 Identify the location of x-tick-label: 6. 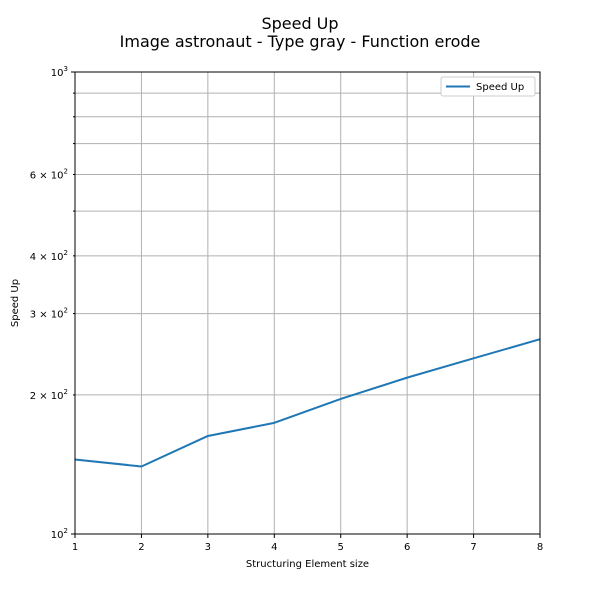
(407, 547).